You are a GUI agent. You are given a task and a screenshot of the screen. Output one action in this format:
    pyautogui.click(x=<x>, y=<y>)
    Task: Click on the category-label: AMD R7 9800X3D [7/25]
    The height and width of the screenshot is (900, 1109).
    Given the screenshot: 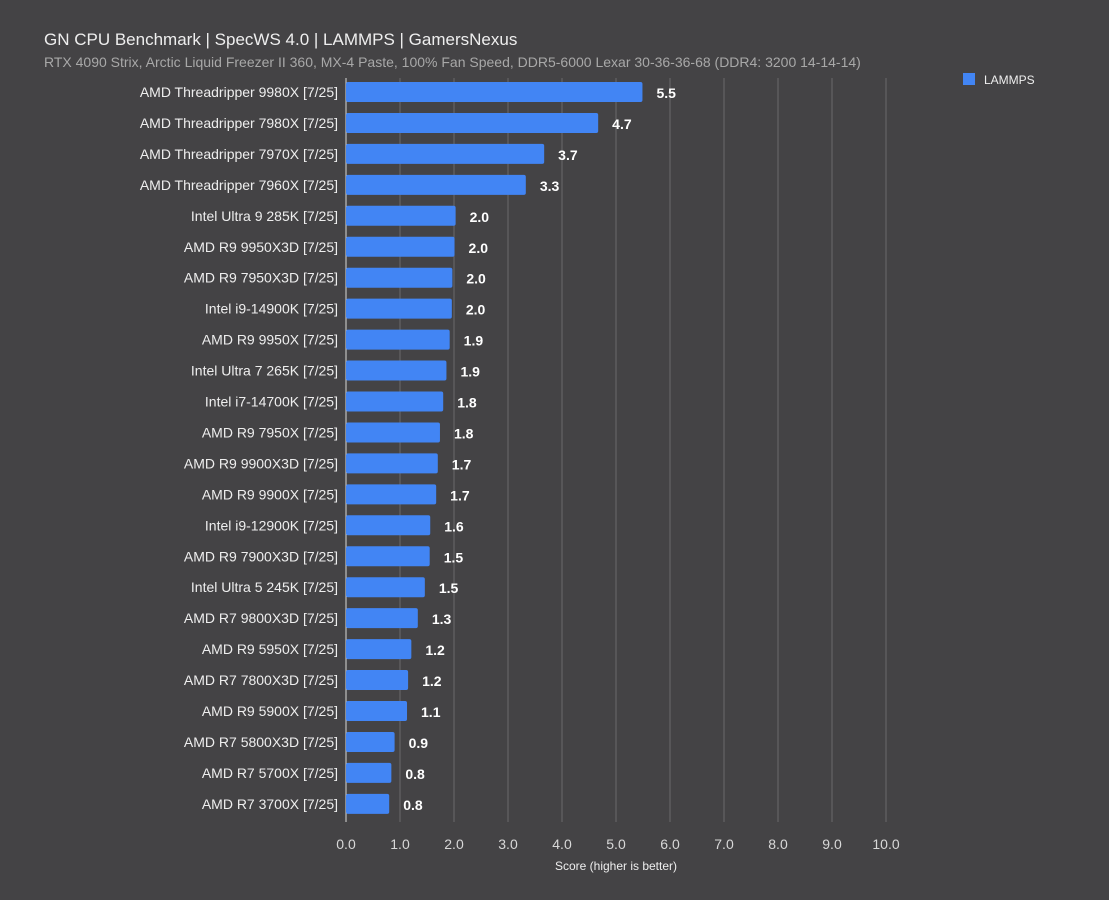 What is the action you would take?
    pyautogui.click(x=261, y=618)
    